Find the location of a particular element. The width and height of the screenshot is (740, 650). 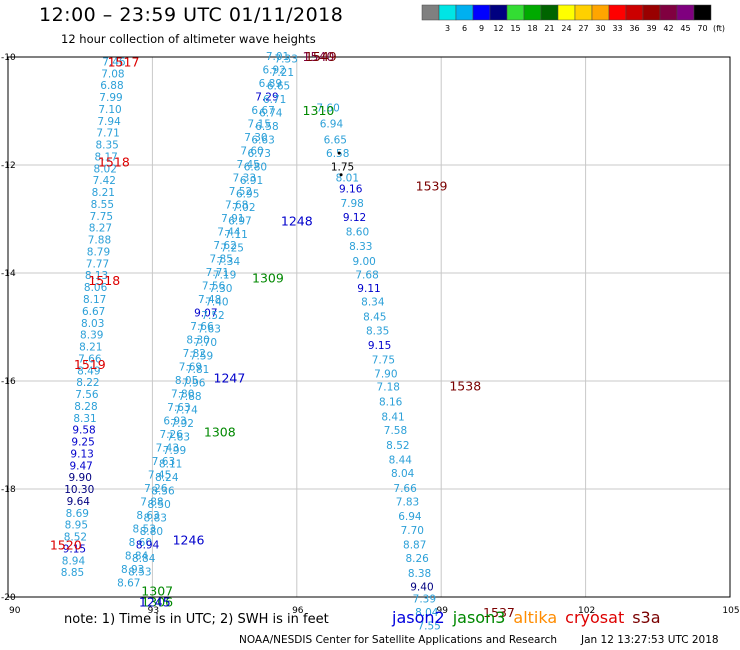

y-tick-label: -10 is located at coordinates (8, 58).